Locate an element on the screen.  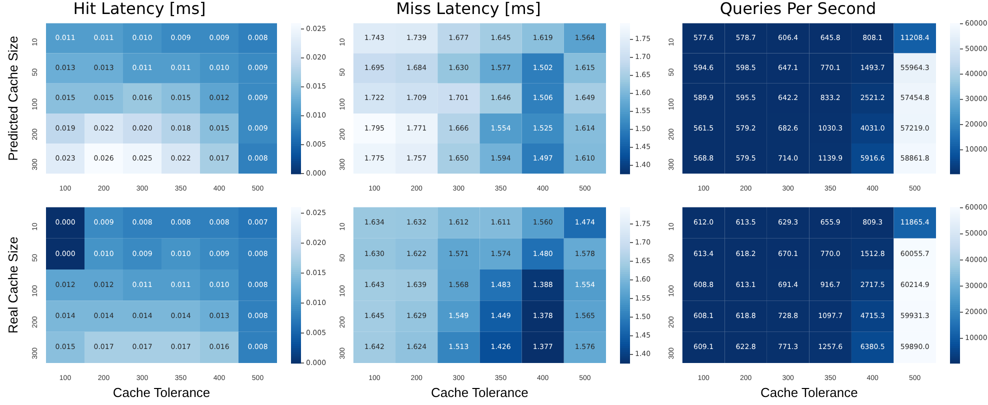
chart-title: Queries Per Second is located at coordinates (798, 9).